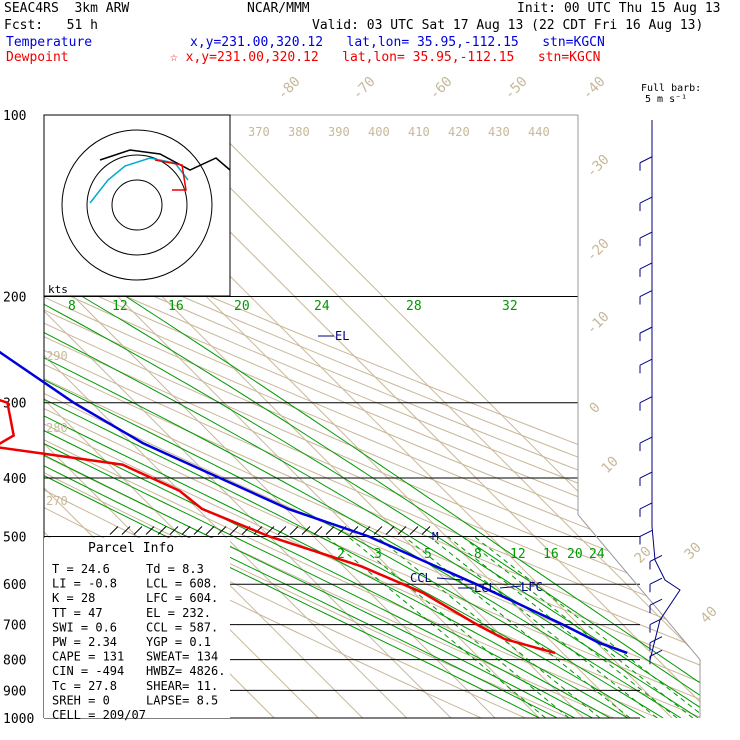  I want to click on theta-tick-label: 420, so click(459, 132).